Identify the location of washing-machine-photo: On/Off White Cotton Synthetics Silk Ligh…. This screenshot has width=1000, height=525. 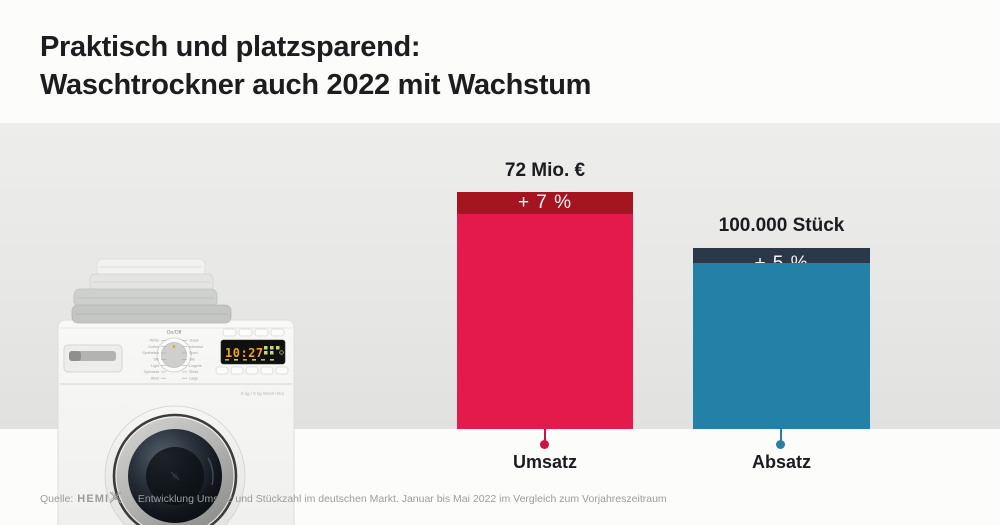
(176, 391).